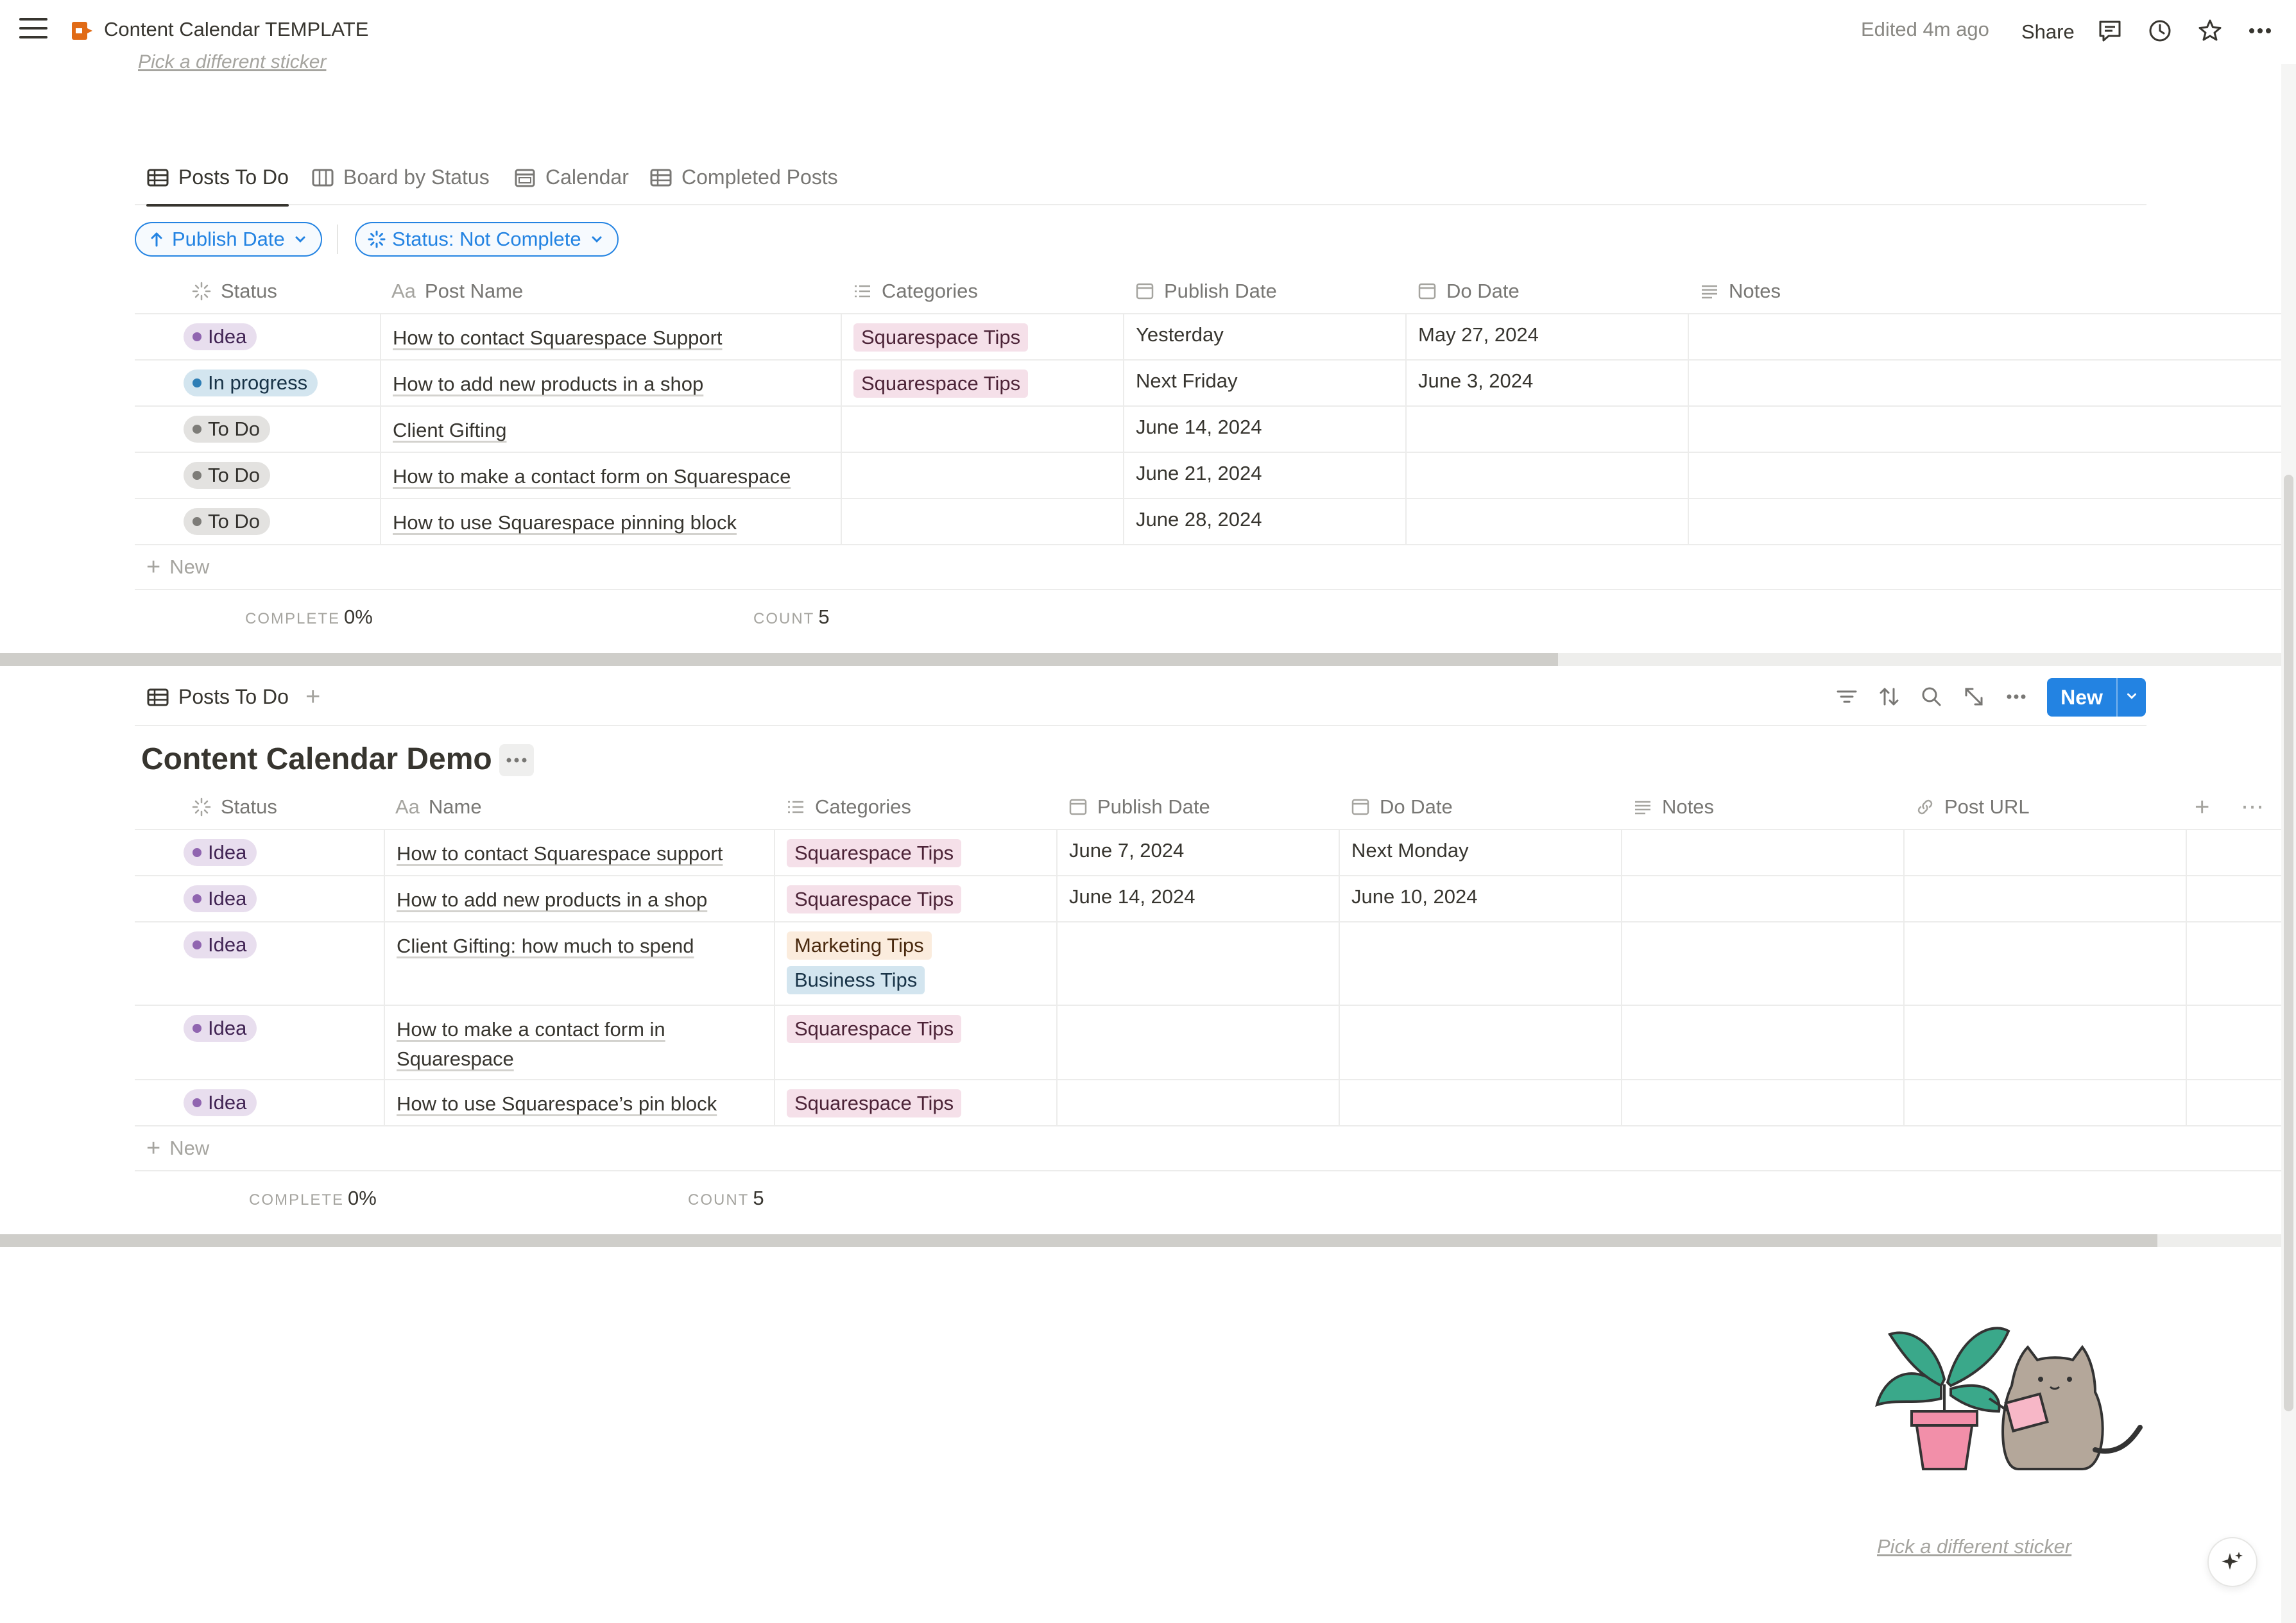 The image size is (2296, 1623). Describe the element at coordinates (1265, 383) in the screenshot. I see `publish-date-cell: Next Friday` at that location.